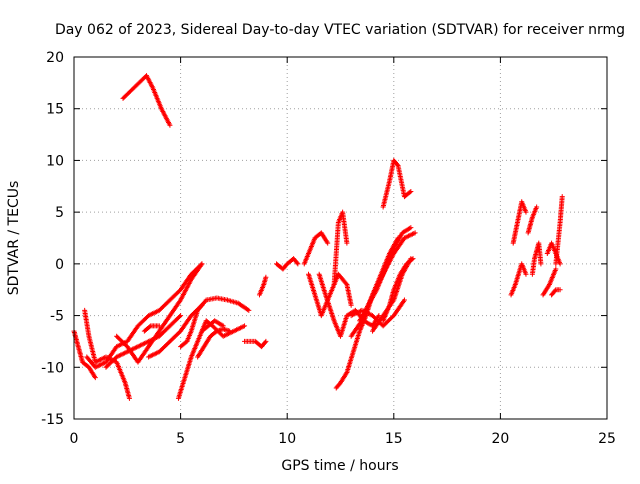  I want to click on x-tick-label: 0, so click(74, 439).